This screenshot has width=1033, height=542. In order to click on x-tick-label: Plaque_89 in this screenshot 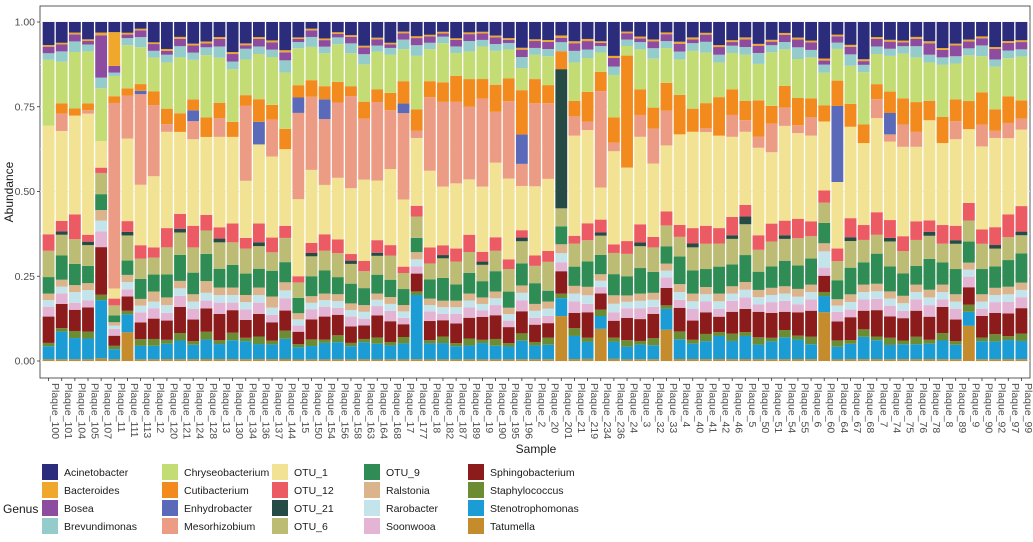, I will do `click(962, 408)`.